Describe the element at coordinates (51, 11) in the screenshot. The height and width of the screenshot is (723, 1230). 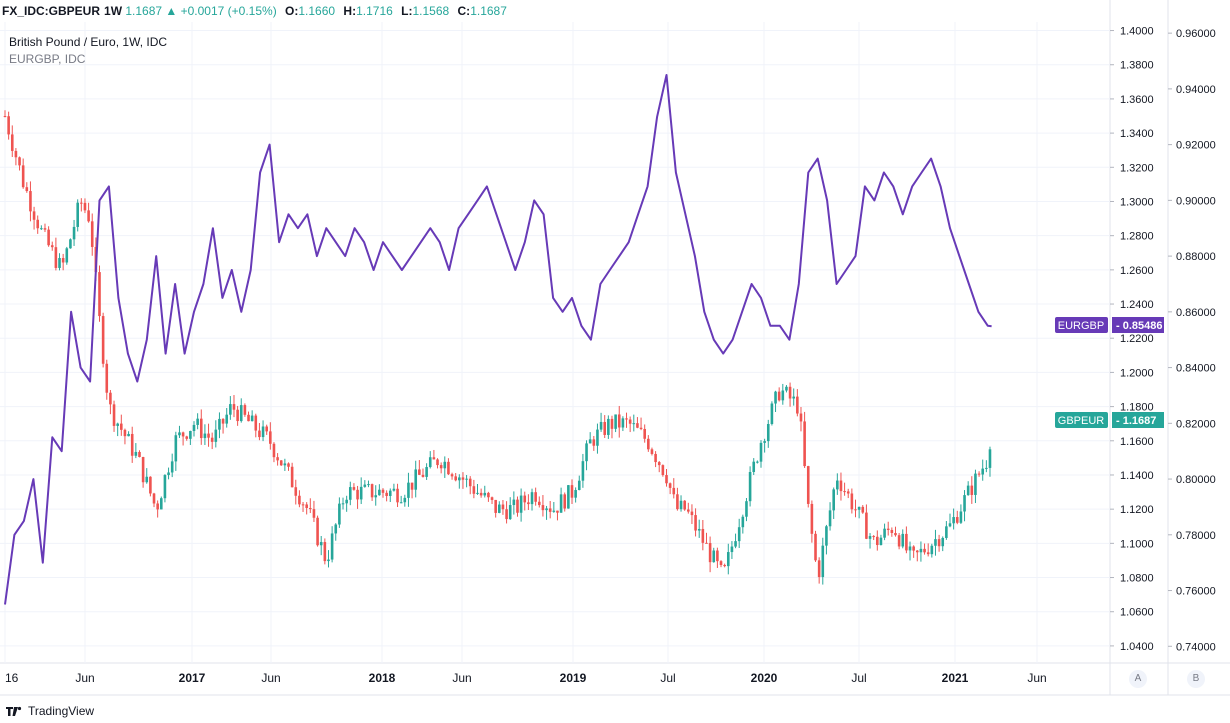
I see `symbol-name: FX_IDC:GBPEUR` at that location.